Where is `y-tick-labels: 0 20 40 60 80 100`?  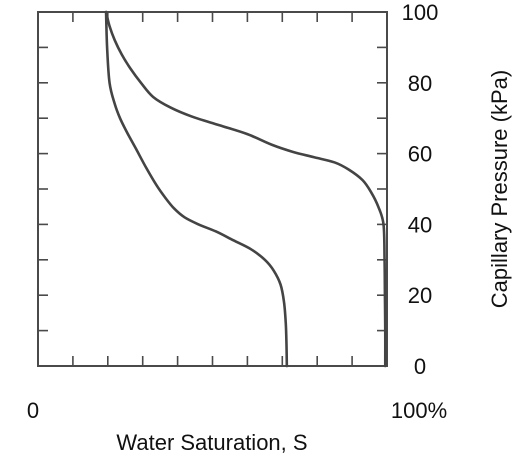 y-tick-labels: 0 20 40 60 80 100 is located at coordinates (420, 189).